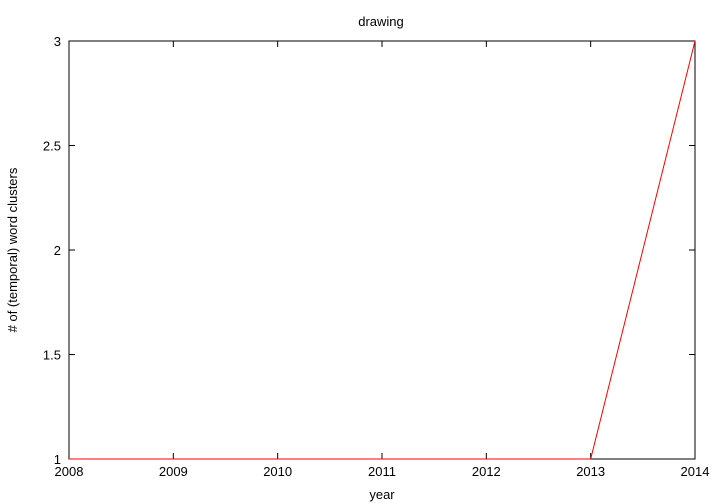 The height and width of the screenshot is (504, 720). Describe the element at coordinates (52, 146) in the screenshot. I see `y-tick-label: 2.5` at that location.